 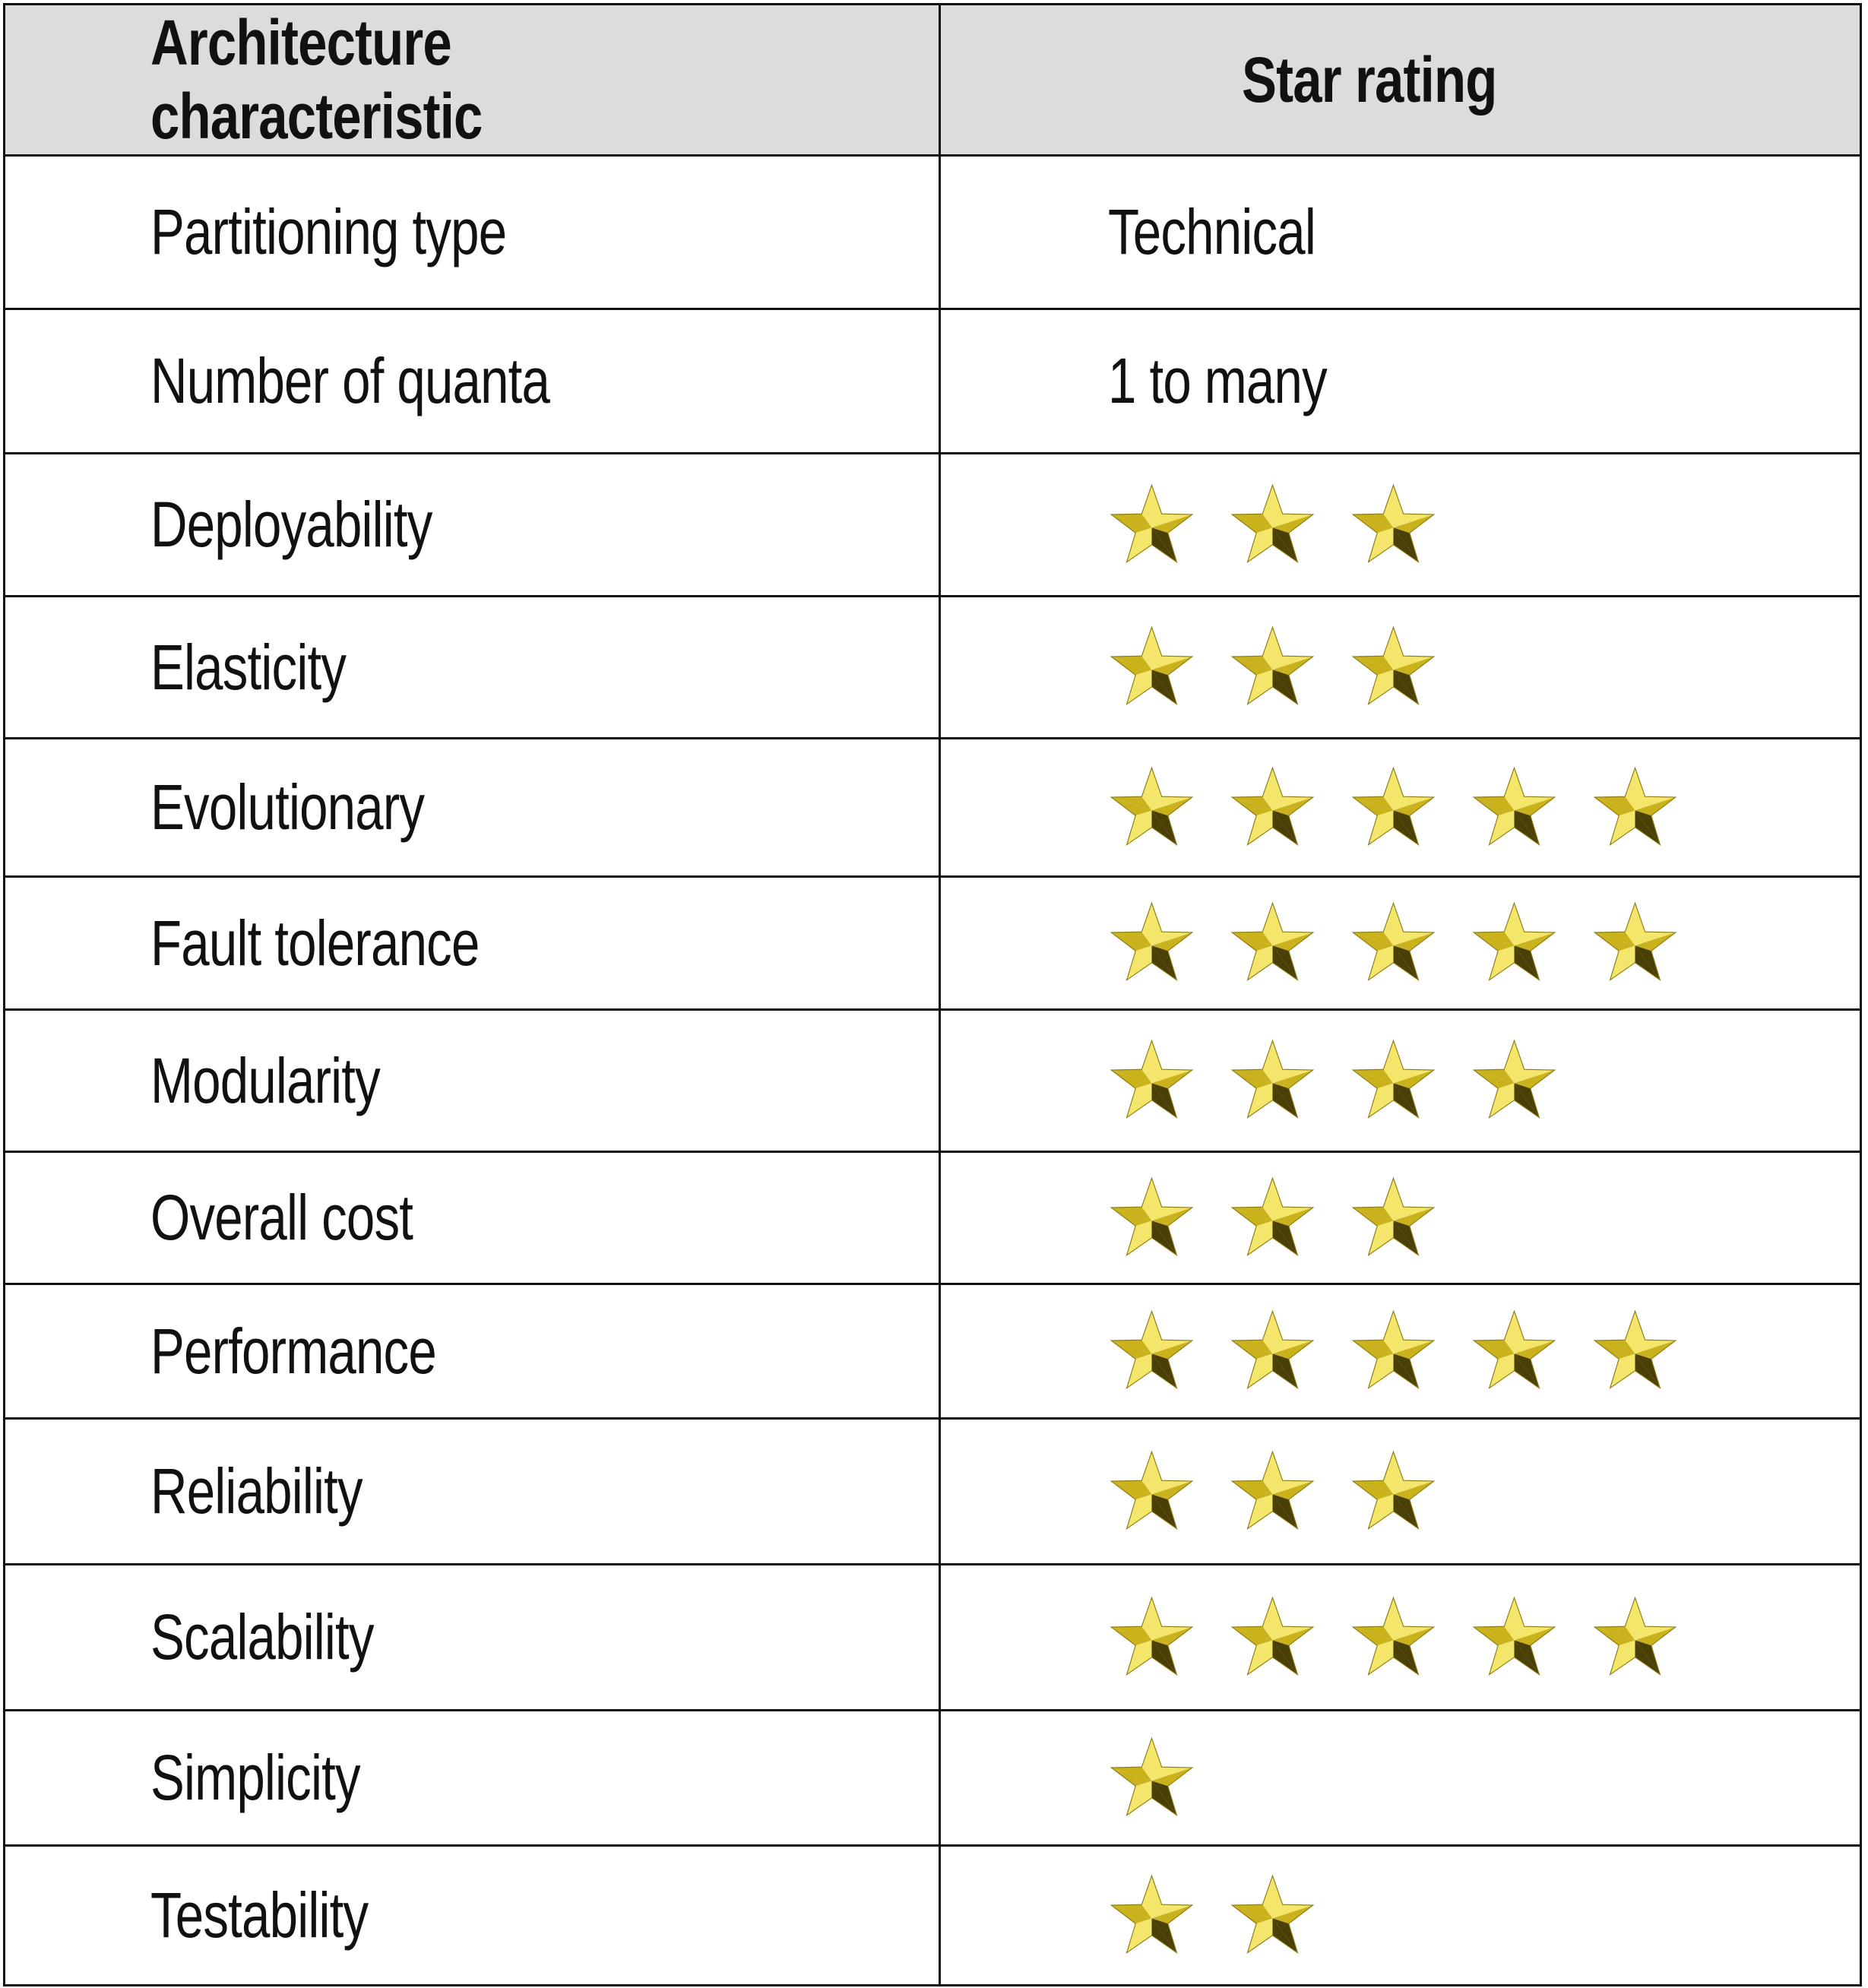 I want to click on characteristic-cell: Simplicity, so click(x=472, y=1778).